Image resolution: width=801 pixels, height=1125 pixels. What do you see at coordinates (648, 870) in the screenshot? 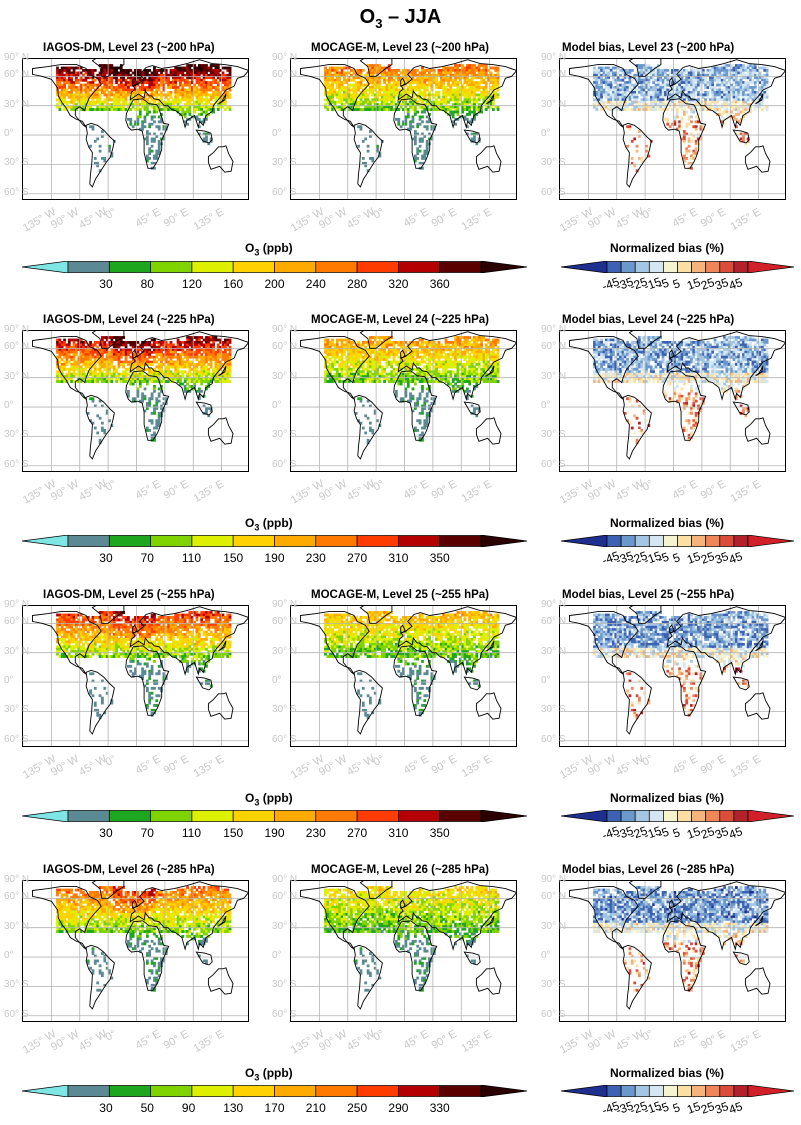
I see `panel-title: Model bias, Level 26 (~285 hPa)` at bounding box center [648, 870].